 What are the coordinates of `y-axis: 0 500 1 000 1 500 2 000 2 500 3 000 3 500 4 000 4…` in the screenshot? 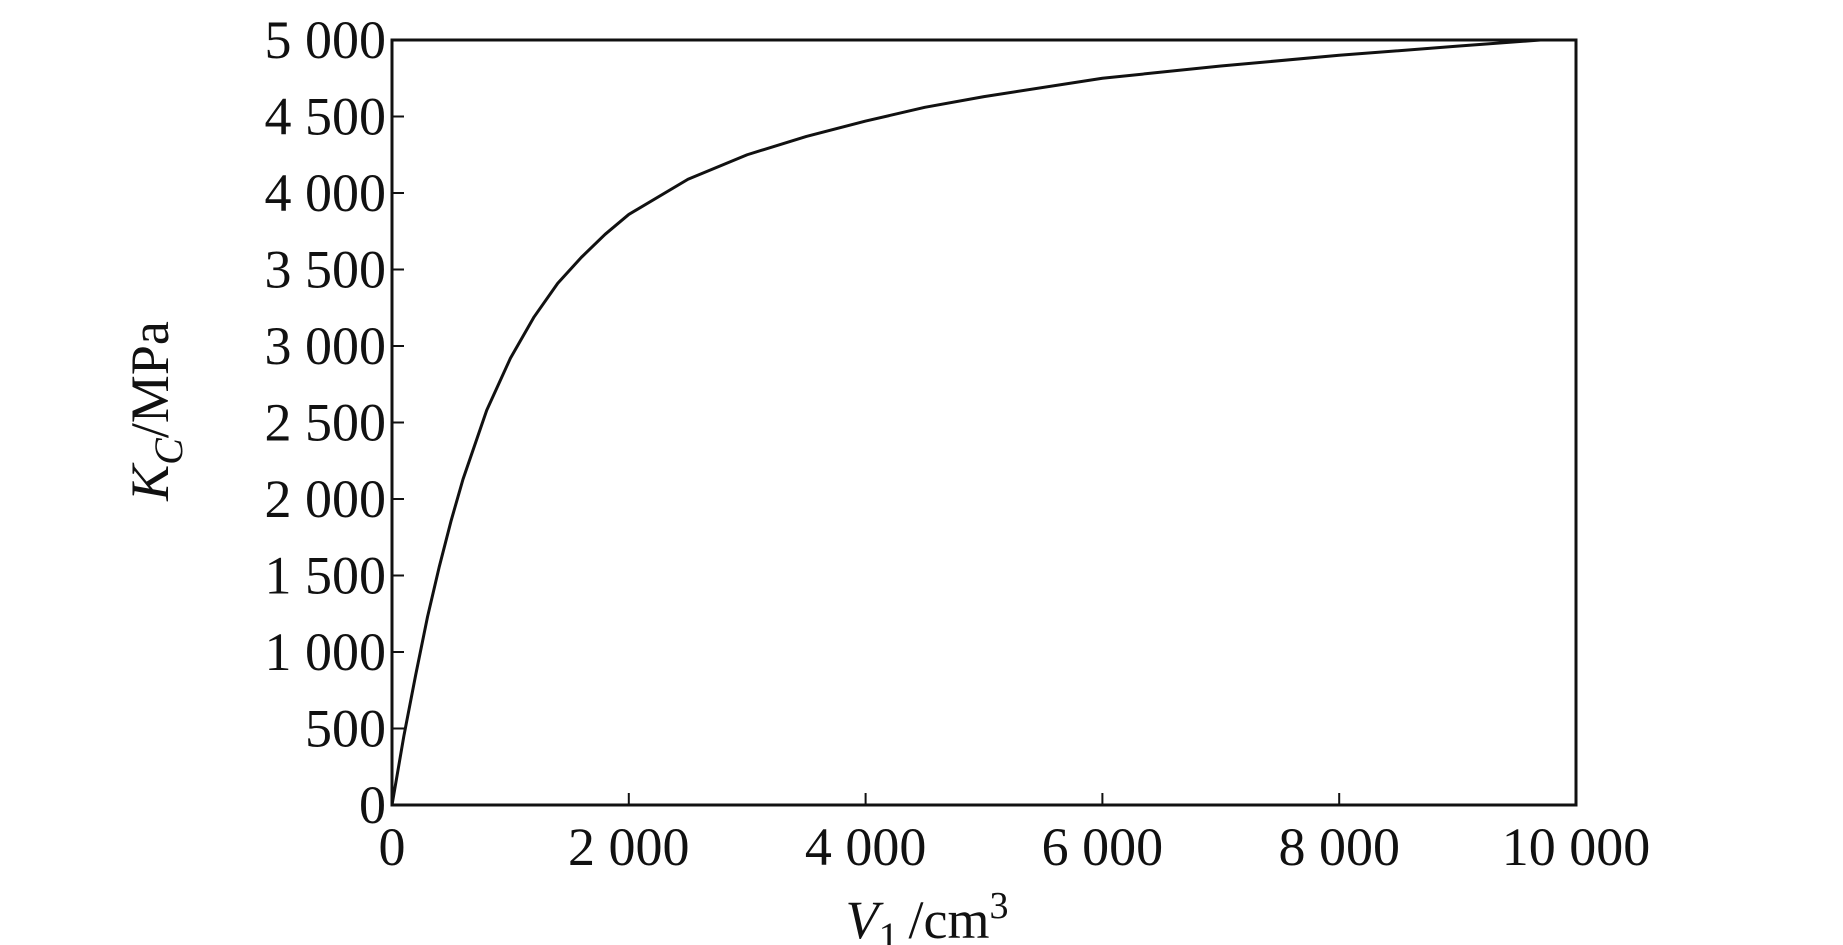 It's located at (334, 422).